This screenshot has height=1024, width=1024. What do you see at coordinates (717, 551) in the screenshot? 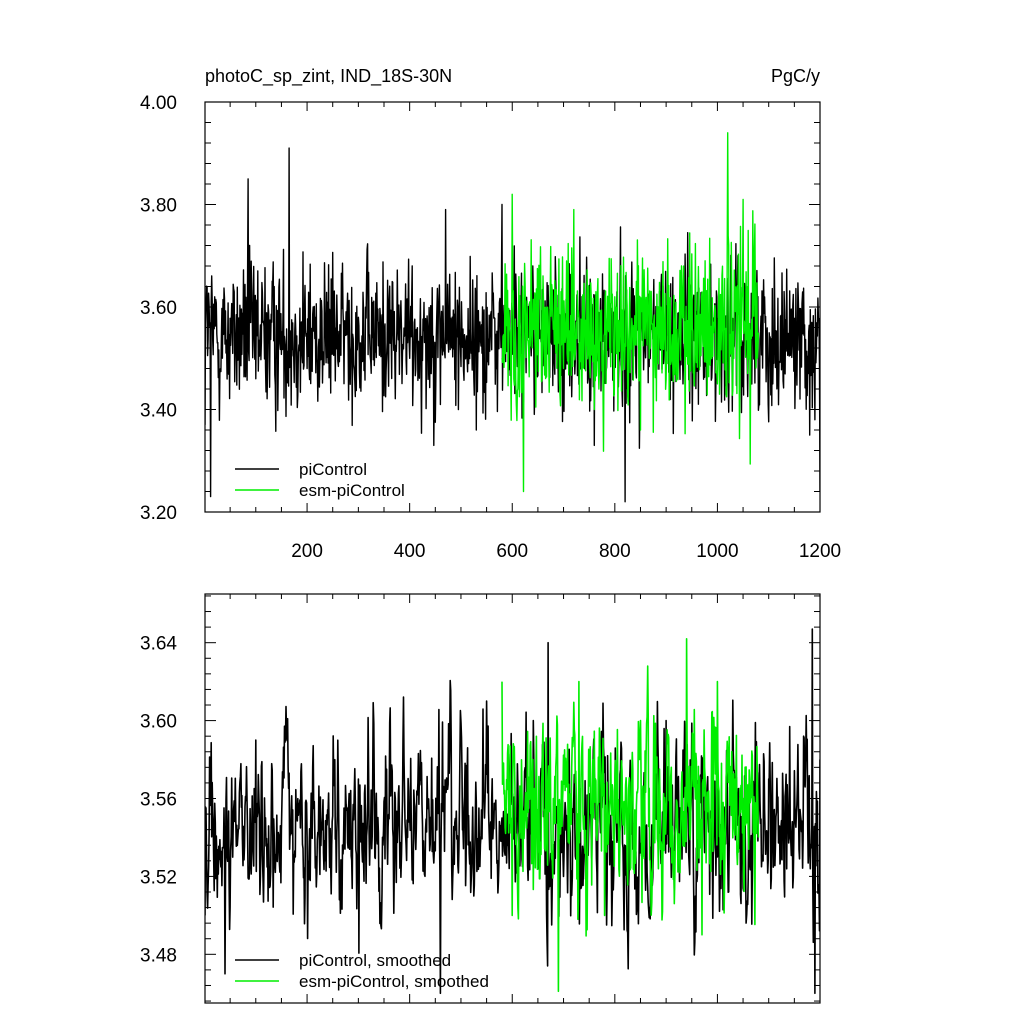
I see `x-tick-label: 1000` at bounding box center [717, 551].